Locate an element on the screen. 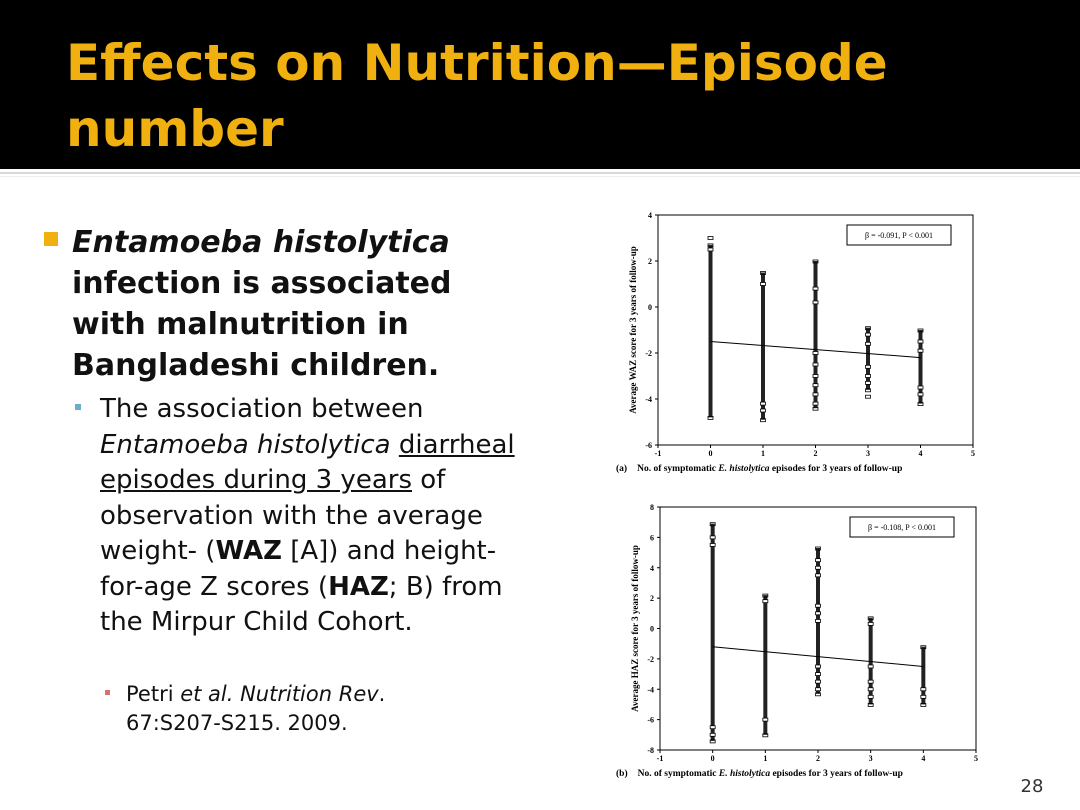  x-tick-label: 0 is located at coordinates (711, 453).